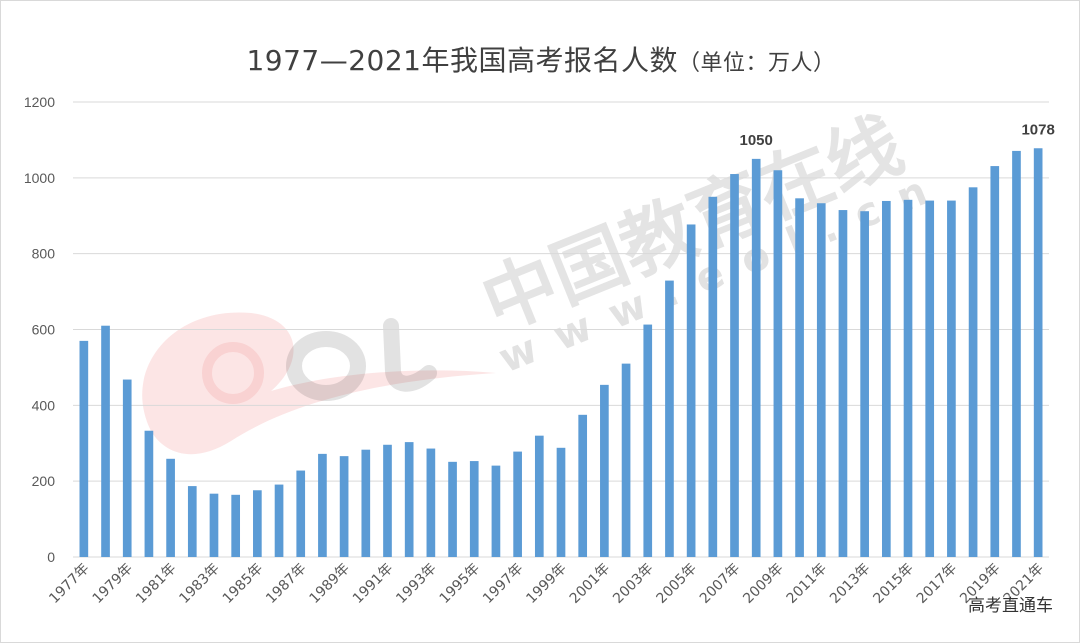 This screenshot has height=644, width=1080. I want to click on y-tick-label: 0, so click(51, 557).